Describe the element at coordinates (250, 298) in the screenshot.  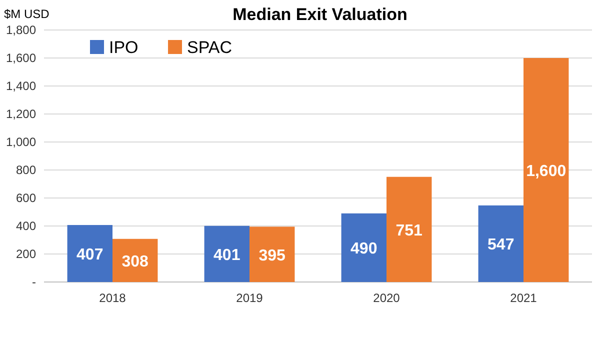
I see `x-tick-label: 2019` at that location.